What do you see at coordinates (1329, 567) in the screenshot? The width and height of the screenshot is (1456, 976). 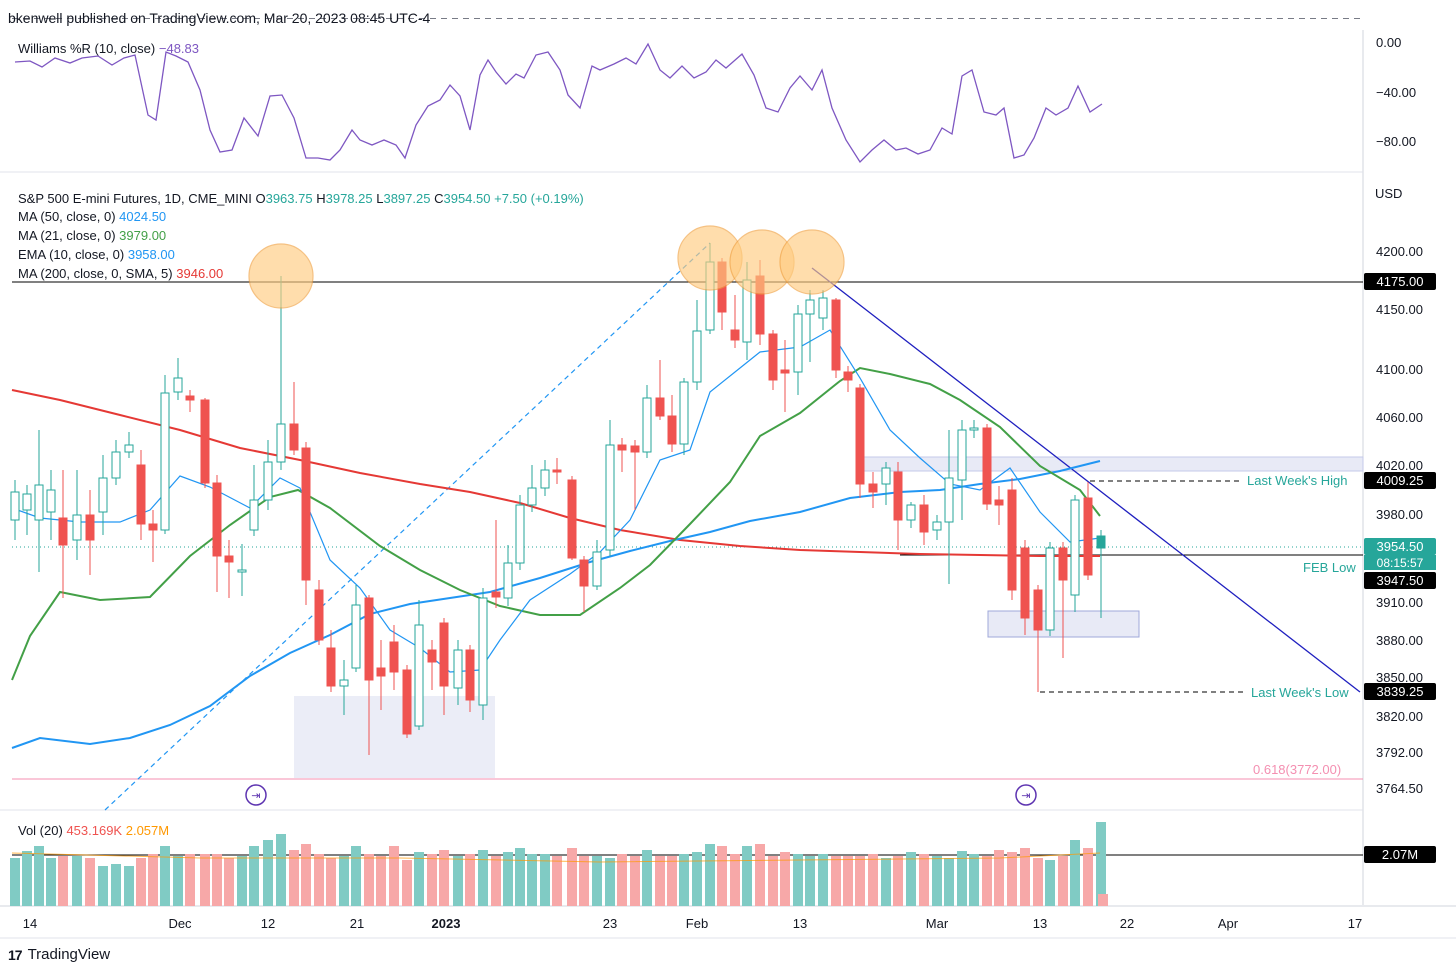 I see `feb-low-label: FEB Low` at bounding box center [1329, 567].